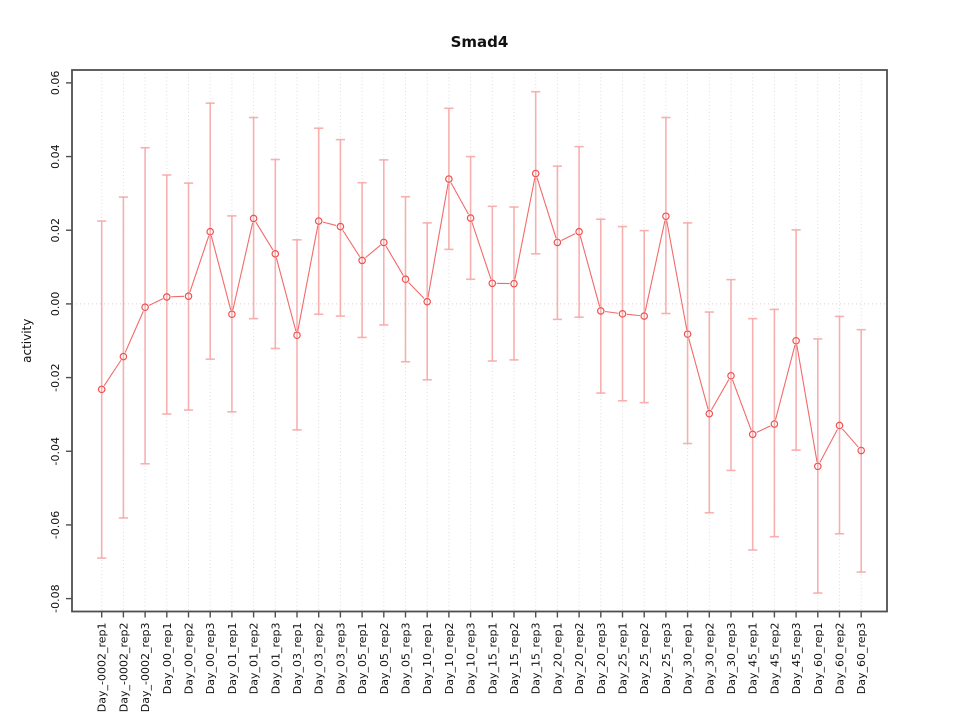 This screenshot has height=720, width=960. Describe the element at coordinates (709, 659) in the screenshot. I see `x-tick-label: Day_30_rep2` at that location.